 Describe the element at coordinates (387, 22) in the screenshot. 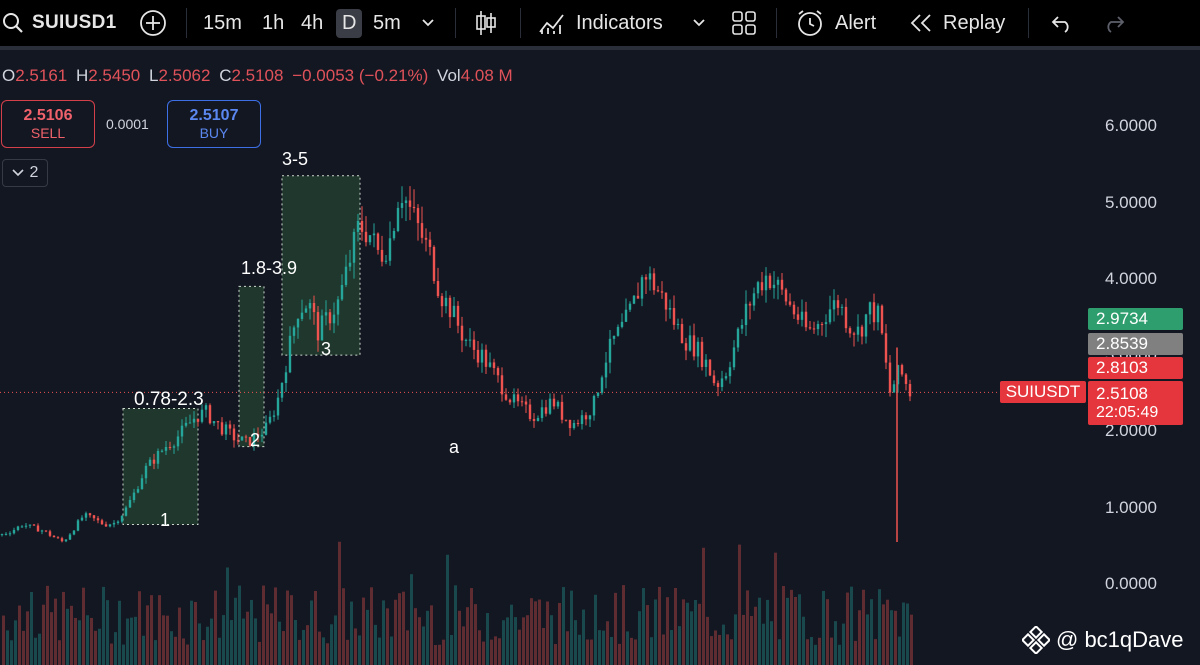

I see `timeframe-5m: 5m` at that location.